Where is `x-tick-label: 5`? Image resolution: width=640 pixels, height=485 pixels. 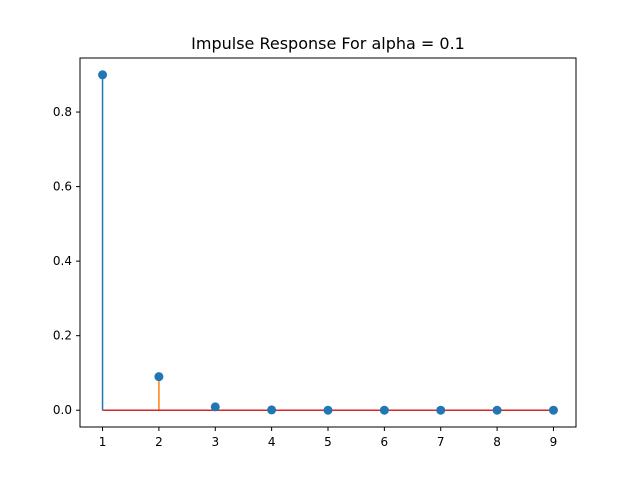
x-tick-label: 5 is located at coordinates (328, 442).